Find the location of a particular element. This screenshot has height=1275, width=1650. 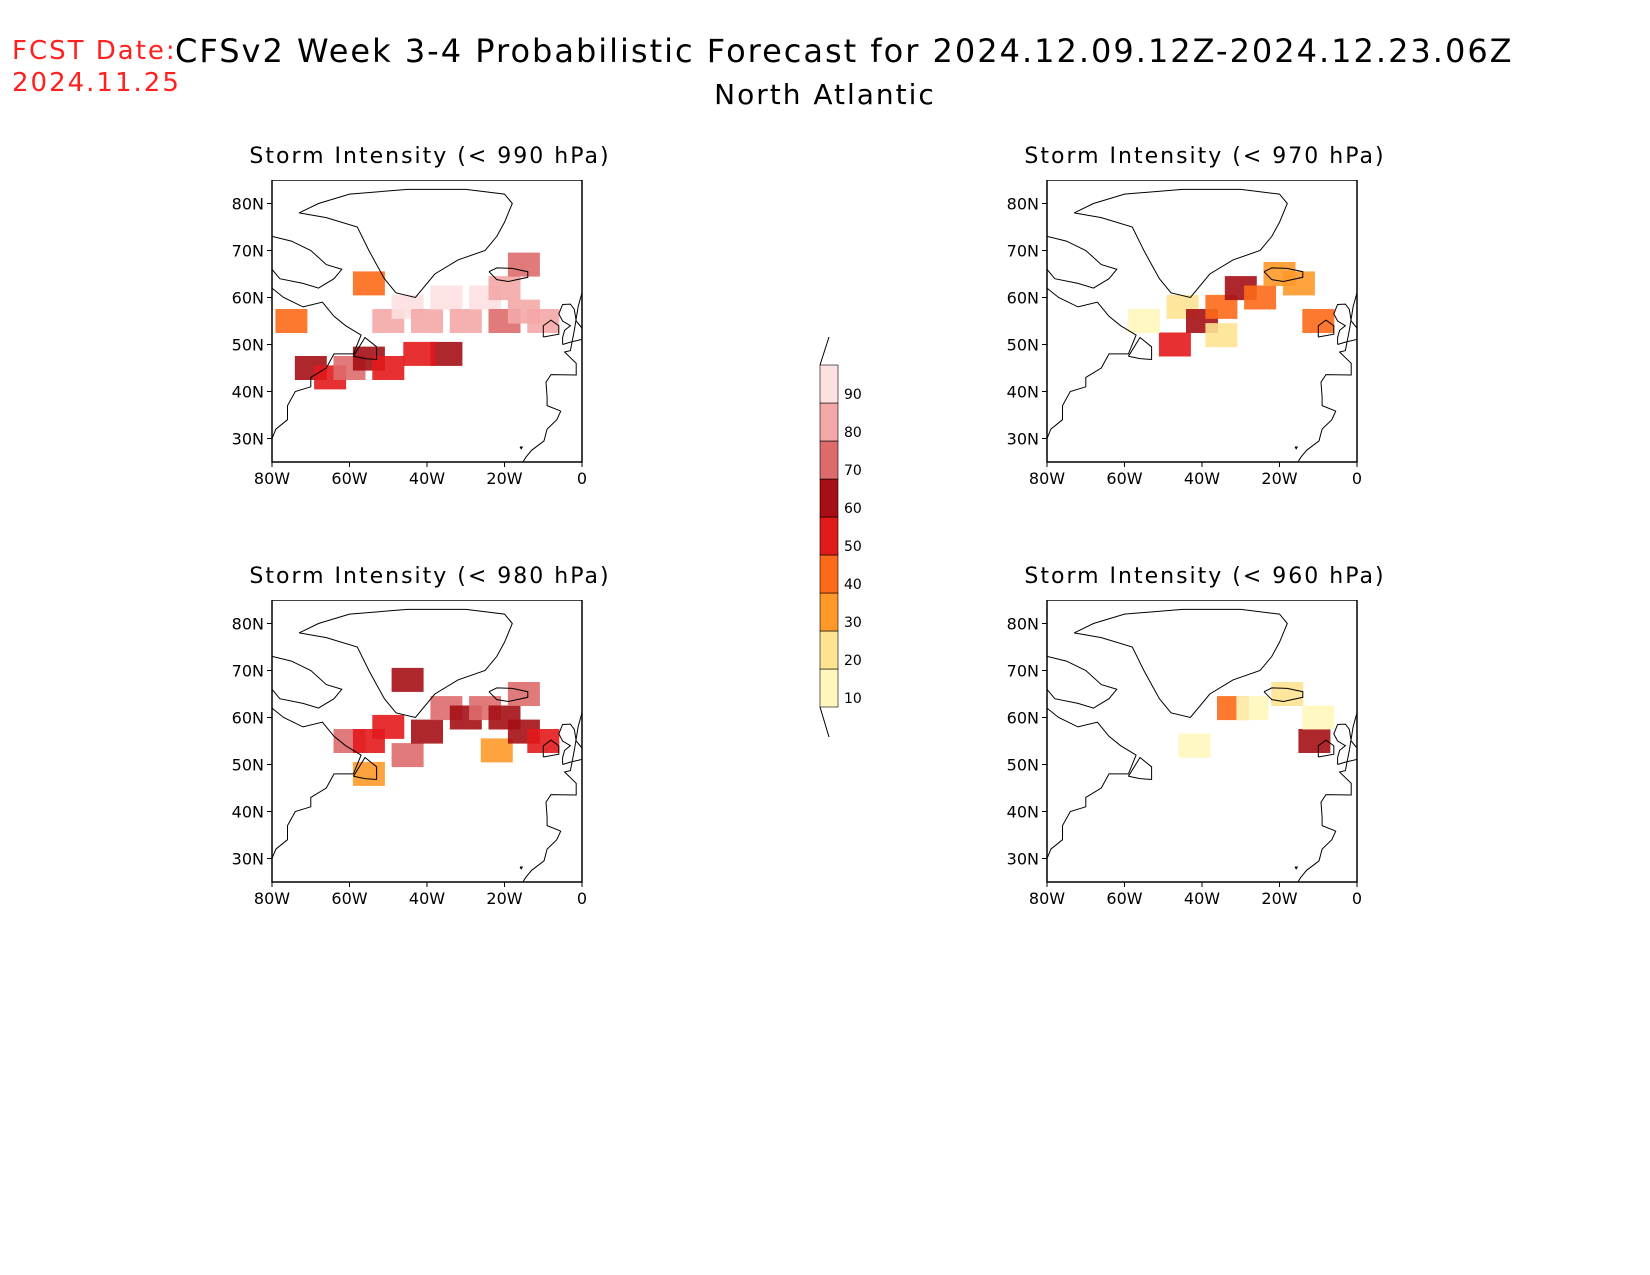

region-title: North Atlantic is located at coordinates (825, 94).